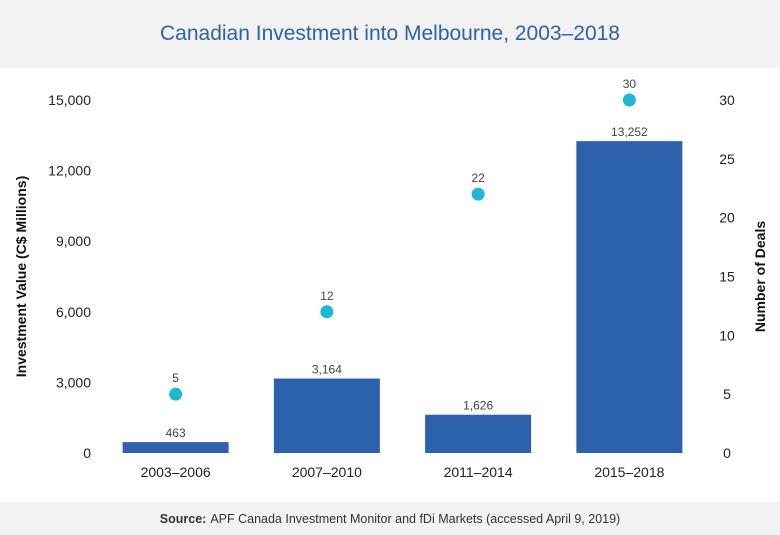 This screenshot has width=780, height=535. What do you see at coordinates (727, 335) in the screenshot?
I see `y2-tick-label: 10` at bounding box center [727, 335].